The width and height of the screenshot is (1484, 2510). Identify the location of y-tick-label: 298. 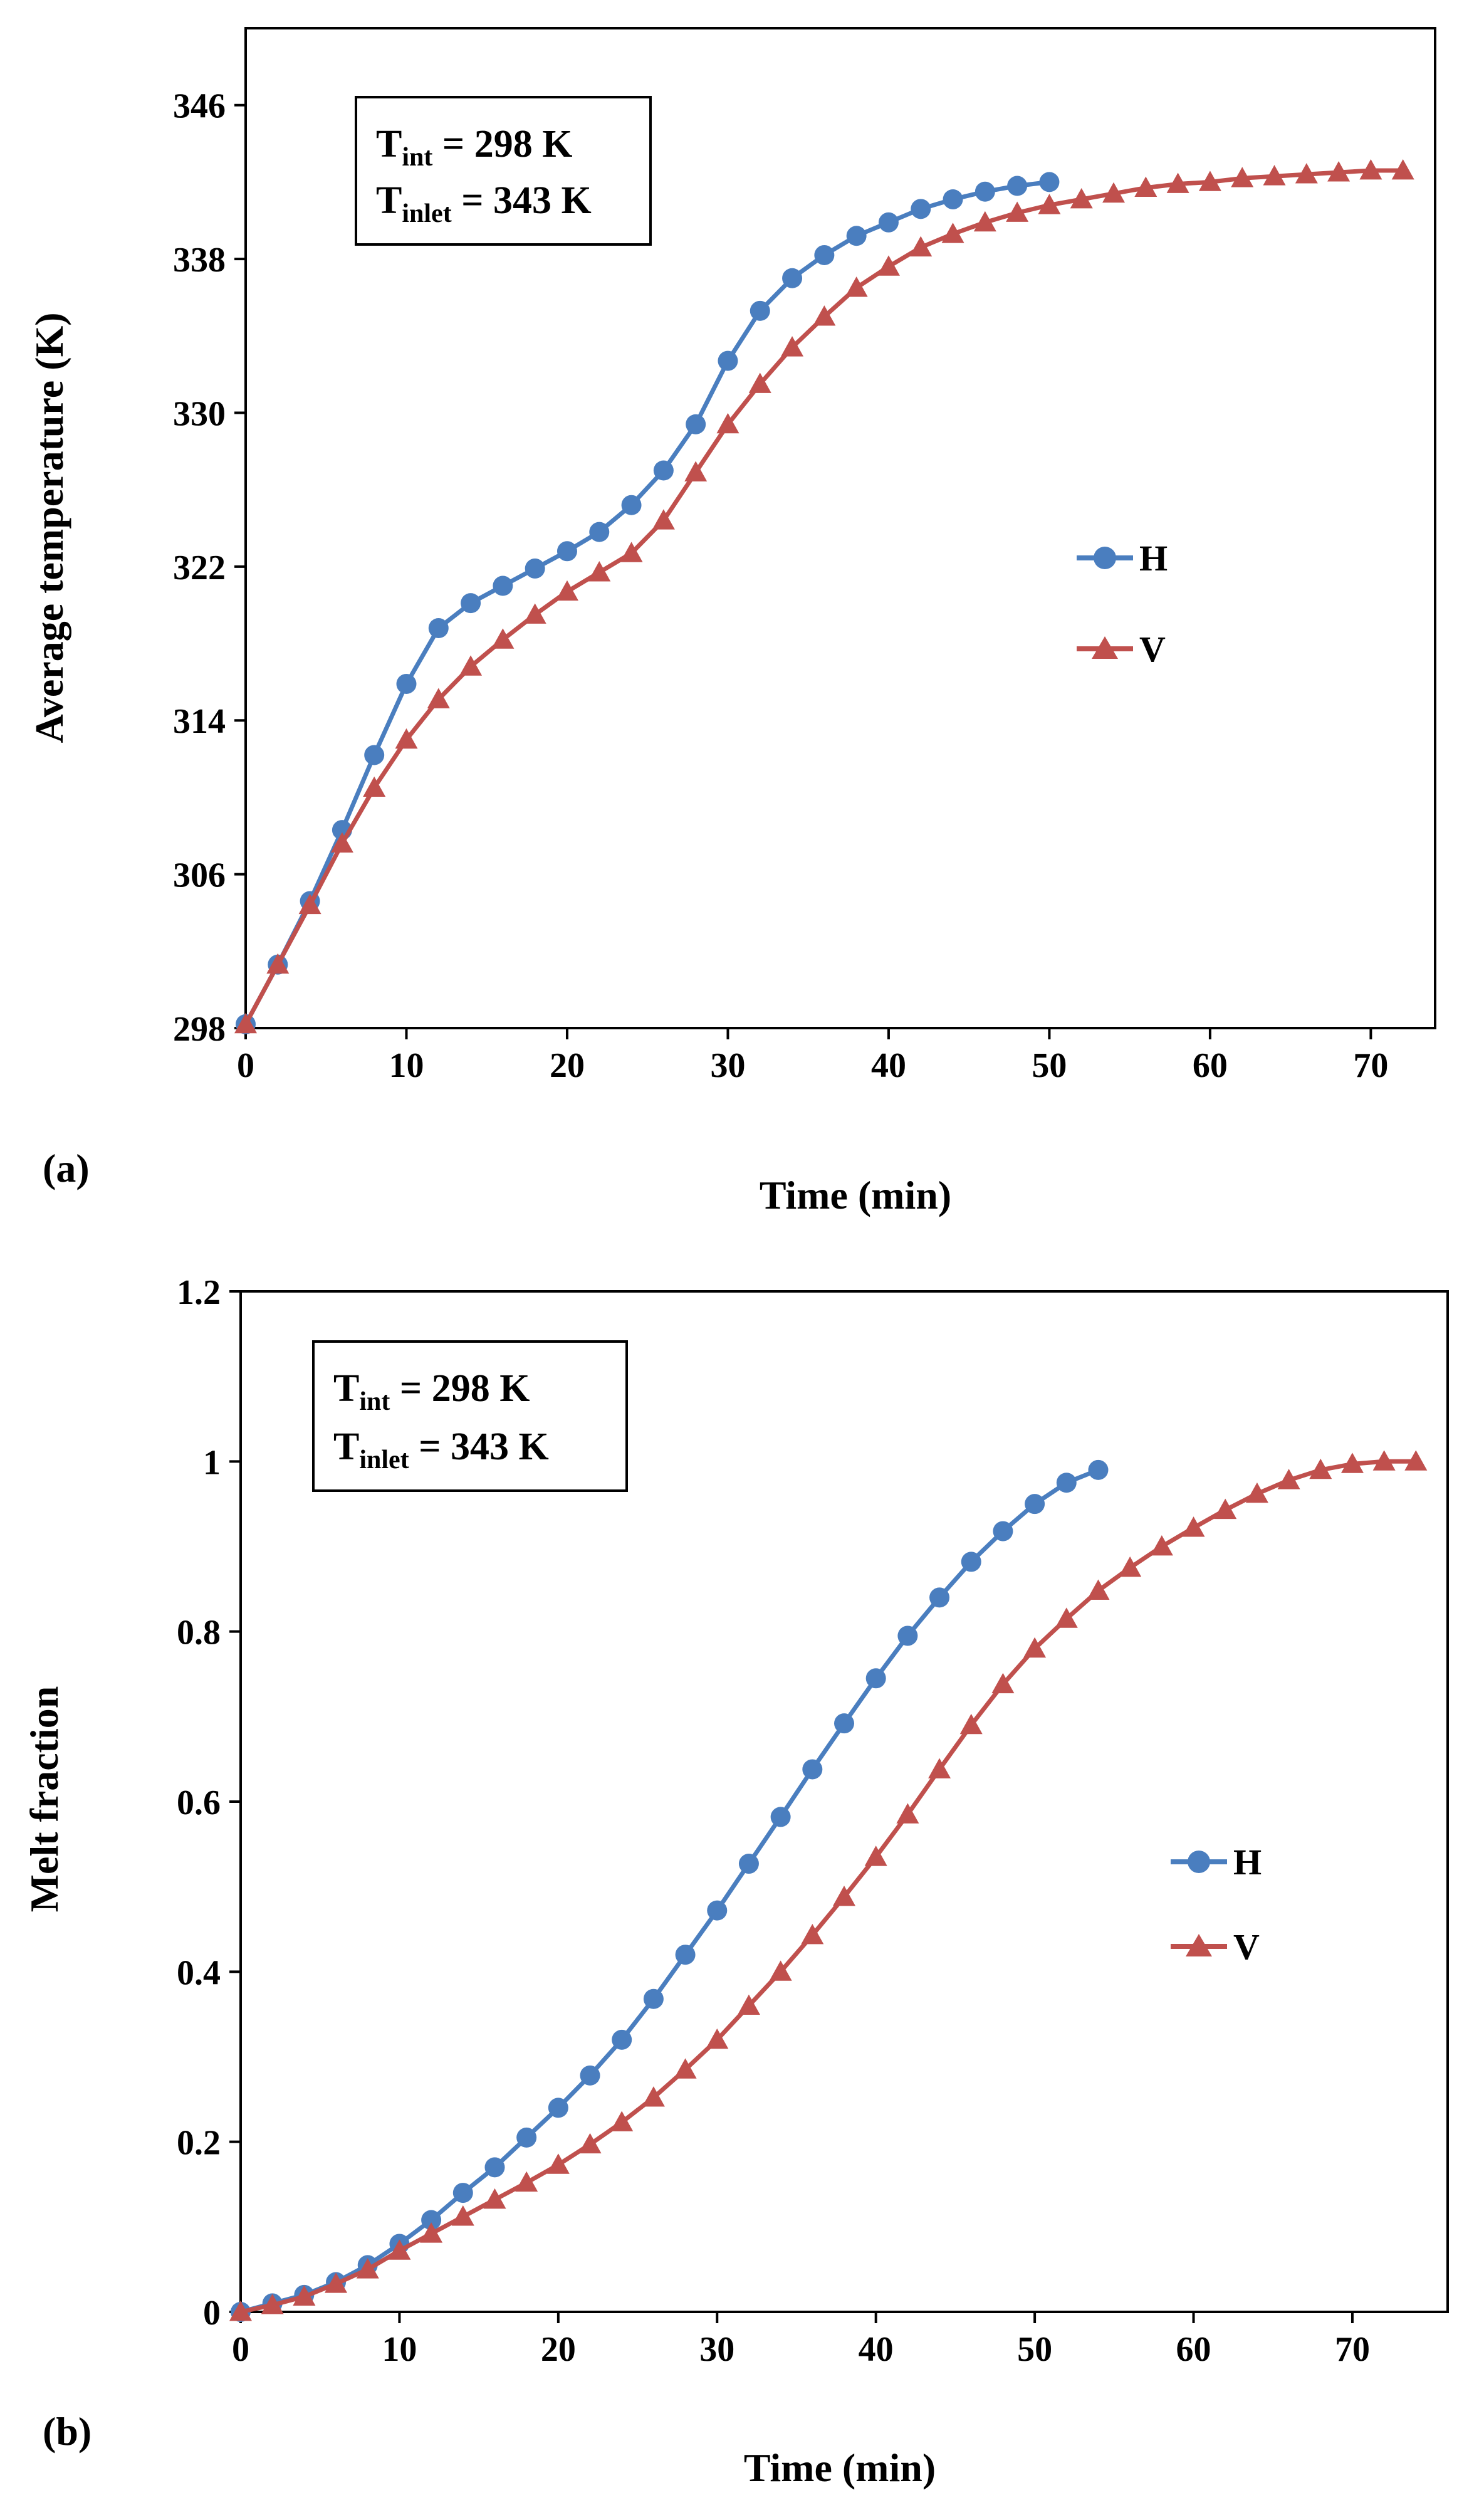
(199, 1029).